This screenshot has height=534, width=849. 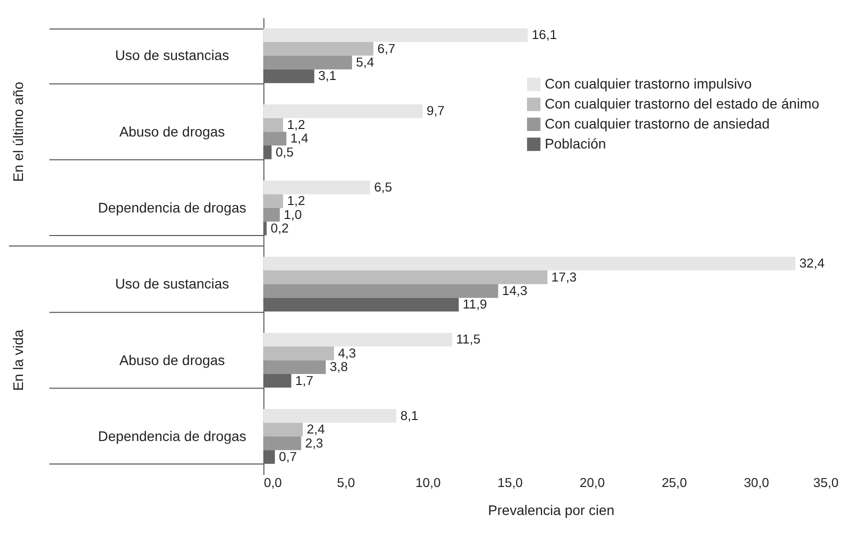 I want to click on legend-label: Con cualquier trastorno impulsivo, so click(x=648, y=83).